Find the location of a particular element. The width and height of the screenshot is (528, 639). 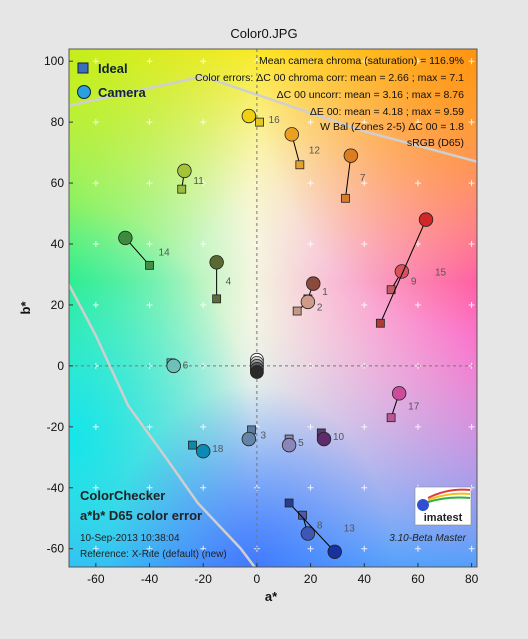

y-axis-ticks: -60 -40 -20 0 20 40 60 80 100 is located at coordinates (58, 305).